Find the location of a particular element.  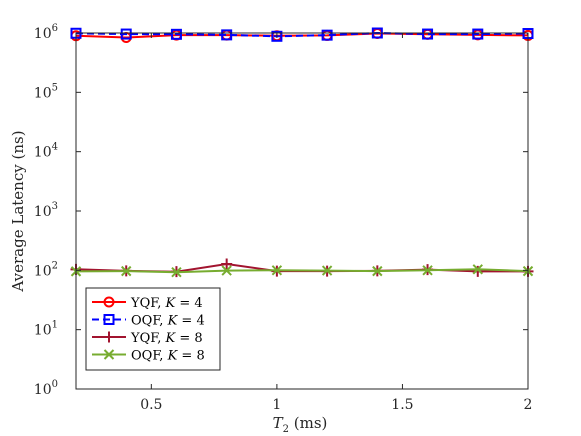

series-2-line is located at coordinates (302, 34).